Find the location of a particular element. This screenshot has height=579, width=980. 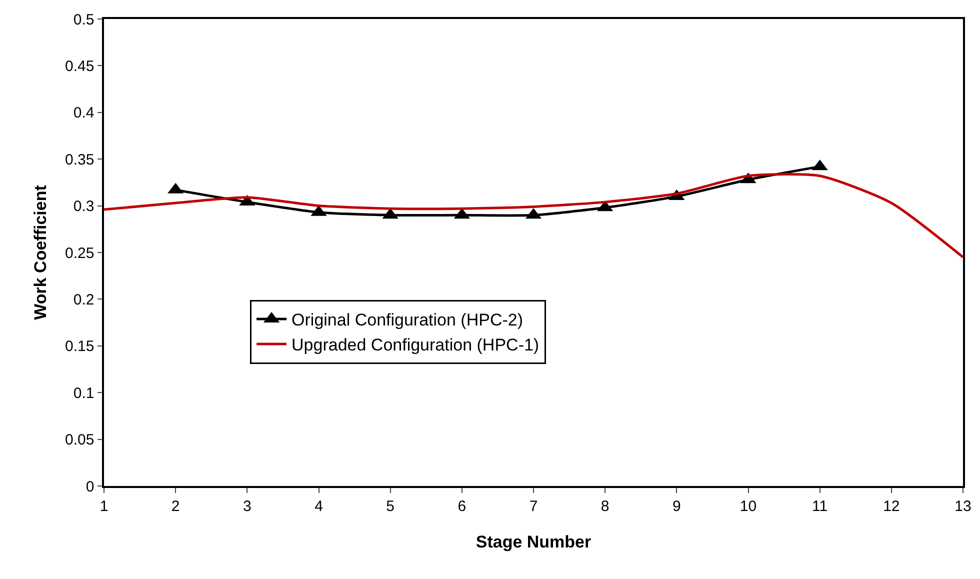

x-tick-label: 1 is located at coordinates (104, 506).